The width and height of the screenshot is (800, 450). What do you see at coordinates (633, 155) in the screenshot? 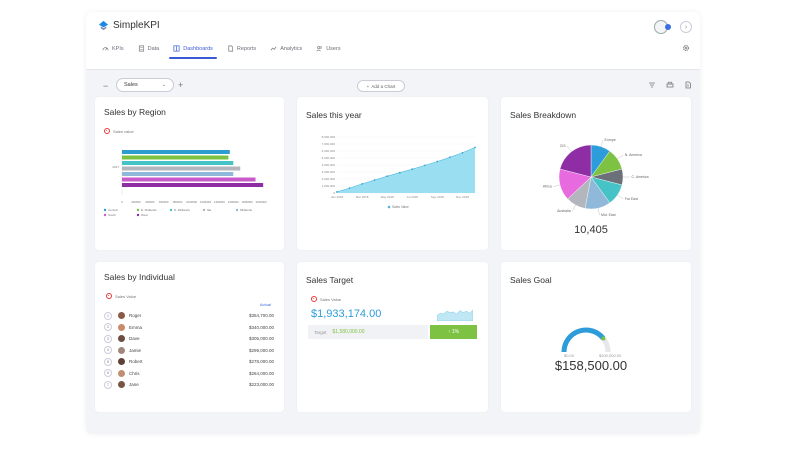
I see `pie-slice-label: N. America` at bounding box center [633, 155].